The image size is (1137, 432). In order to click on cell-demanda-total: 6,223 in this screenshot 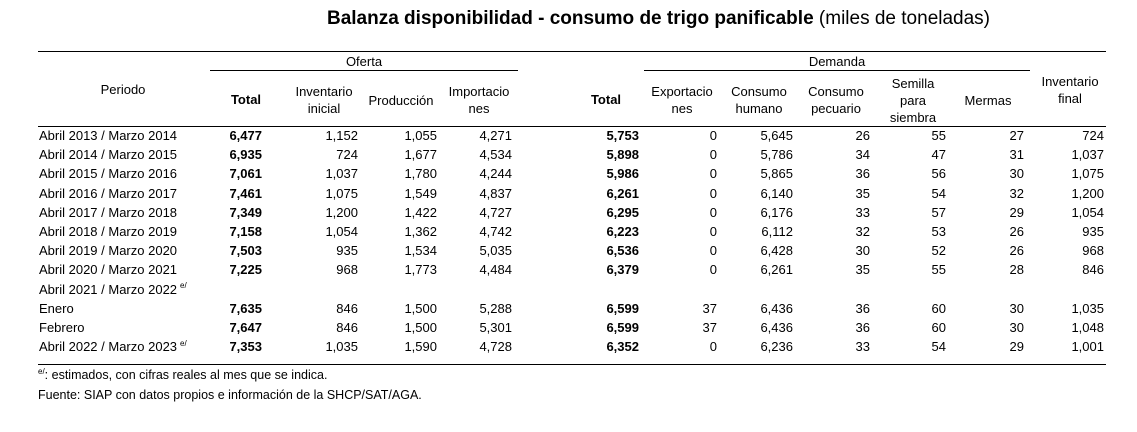, I will do `click(622, 231)`.